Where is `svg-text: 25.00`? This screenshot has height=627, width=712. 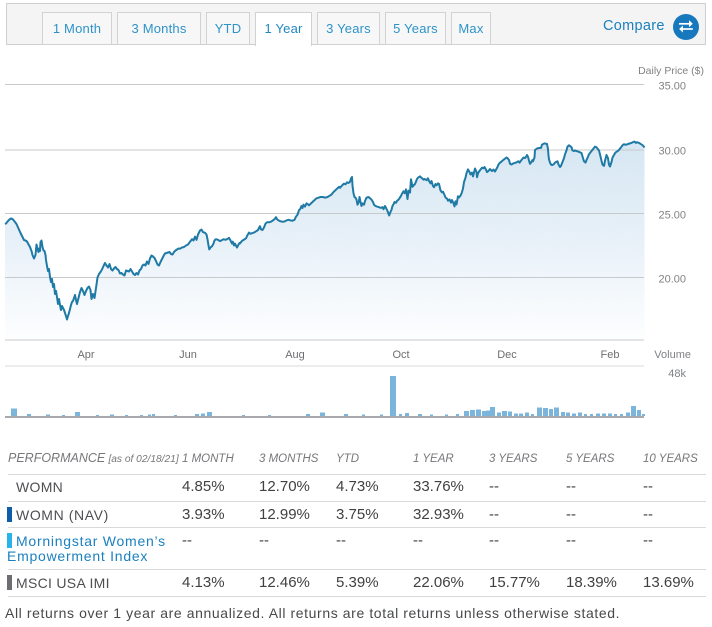
svg-text: 25.00 is located at coordinates (672, 216).